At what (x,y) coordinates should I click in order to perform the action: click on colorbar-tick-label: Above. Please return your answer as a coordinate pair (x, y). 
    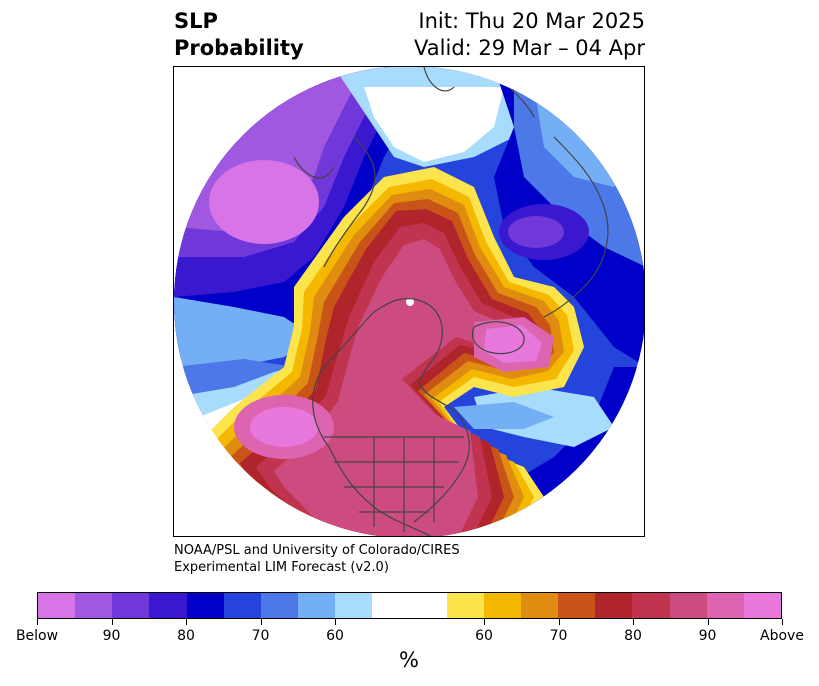
    Looking at the image, I should click on (782, 636).